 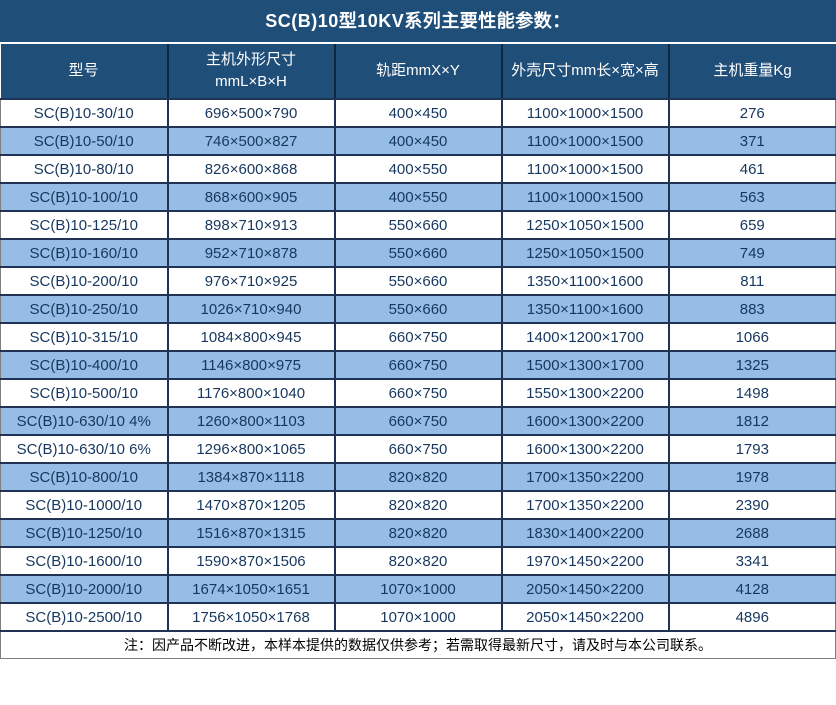 I want to click on cell-shell-size: 1830×1400×2200, so click(x=585, y=533).